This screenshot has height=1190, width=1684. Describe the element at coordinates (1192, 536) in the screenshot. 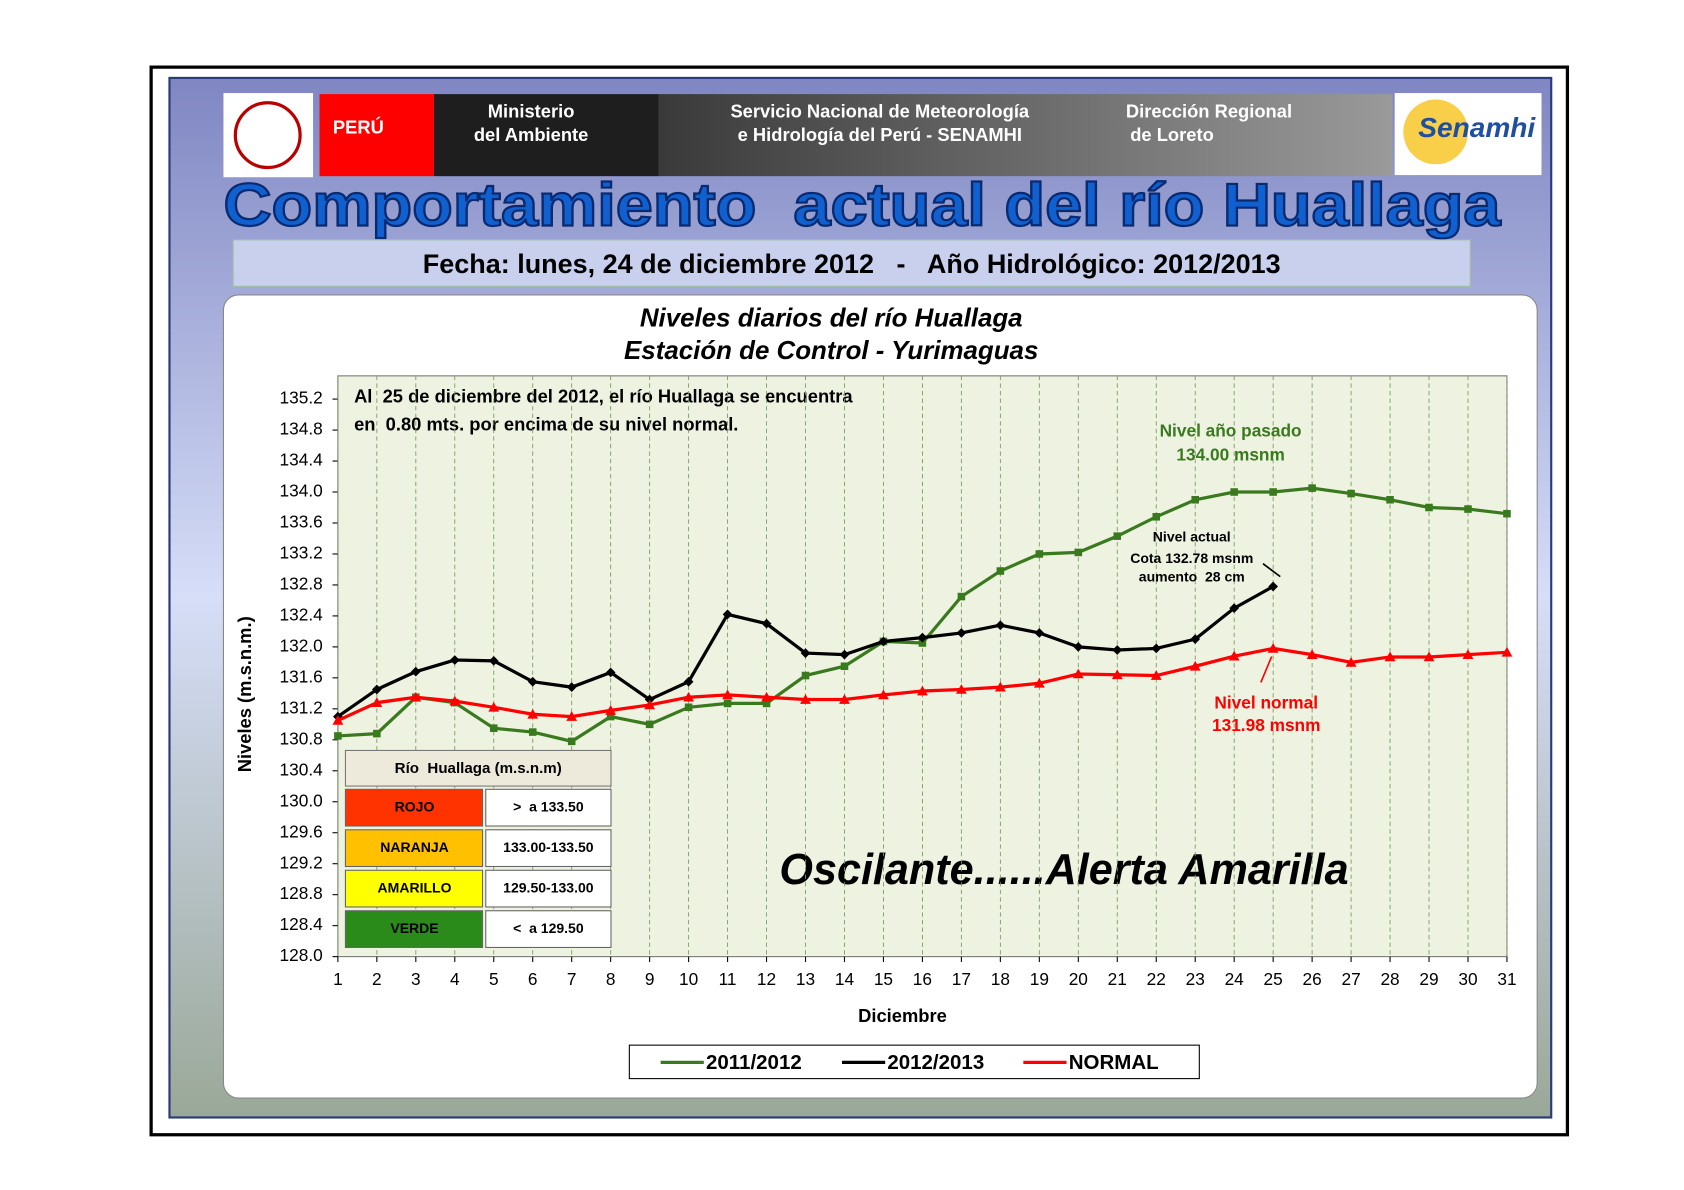

I see `annotation: Nivel actual` at that location.